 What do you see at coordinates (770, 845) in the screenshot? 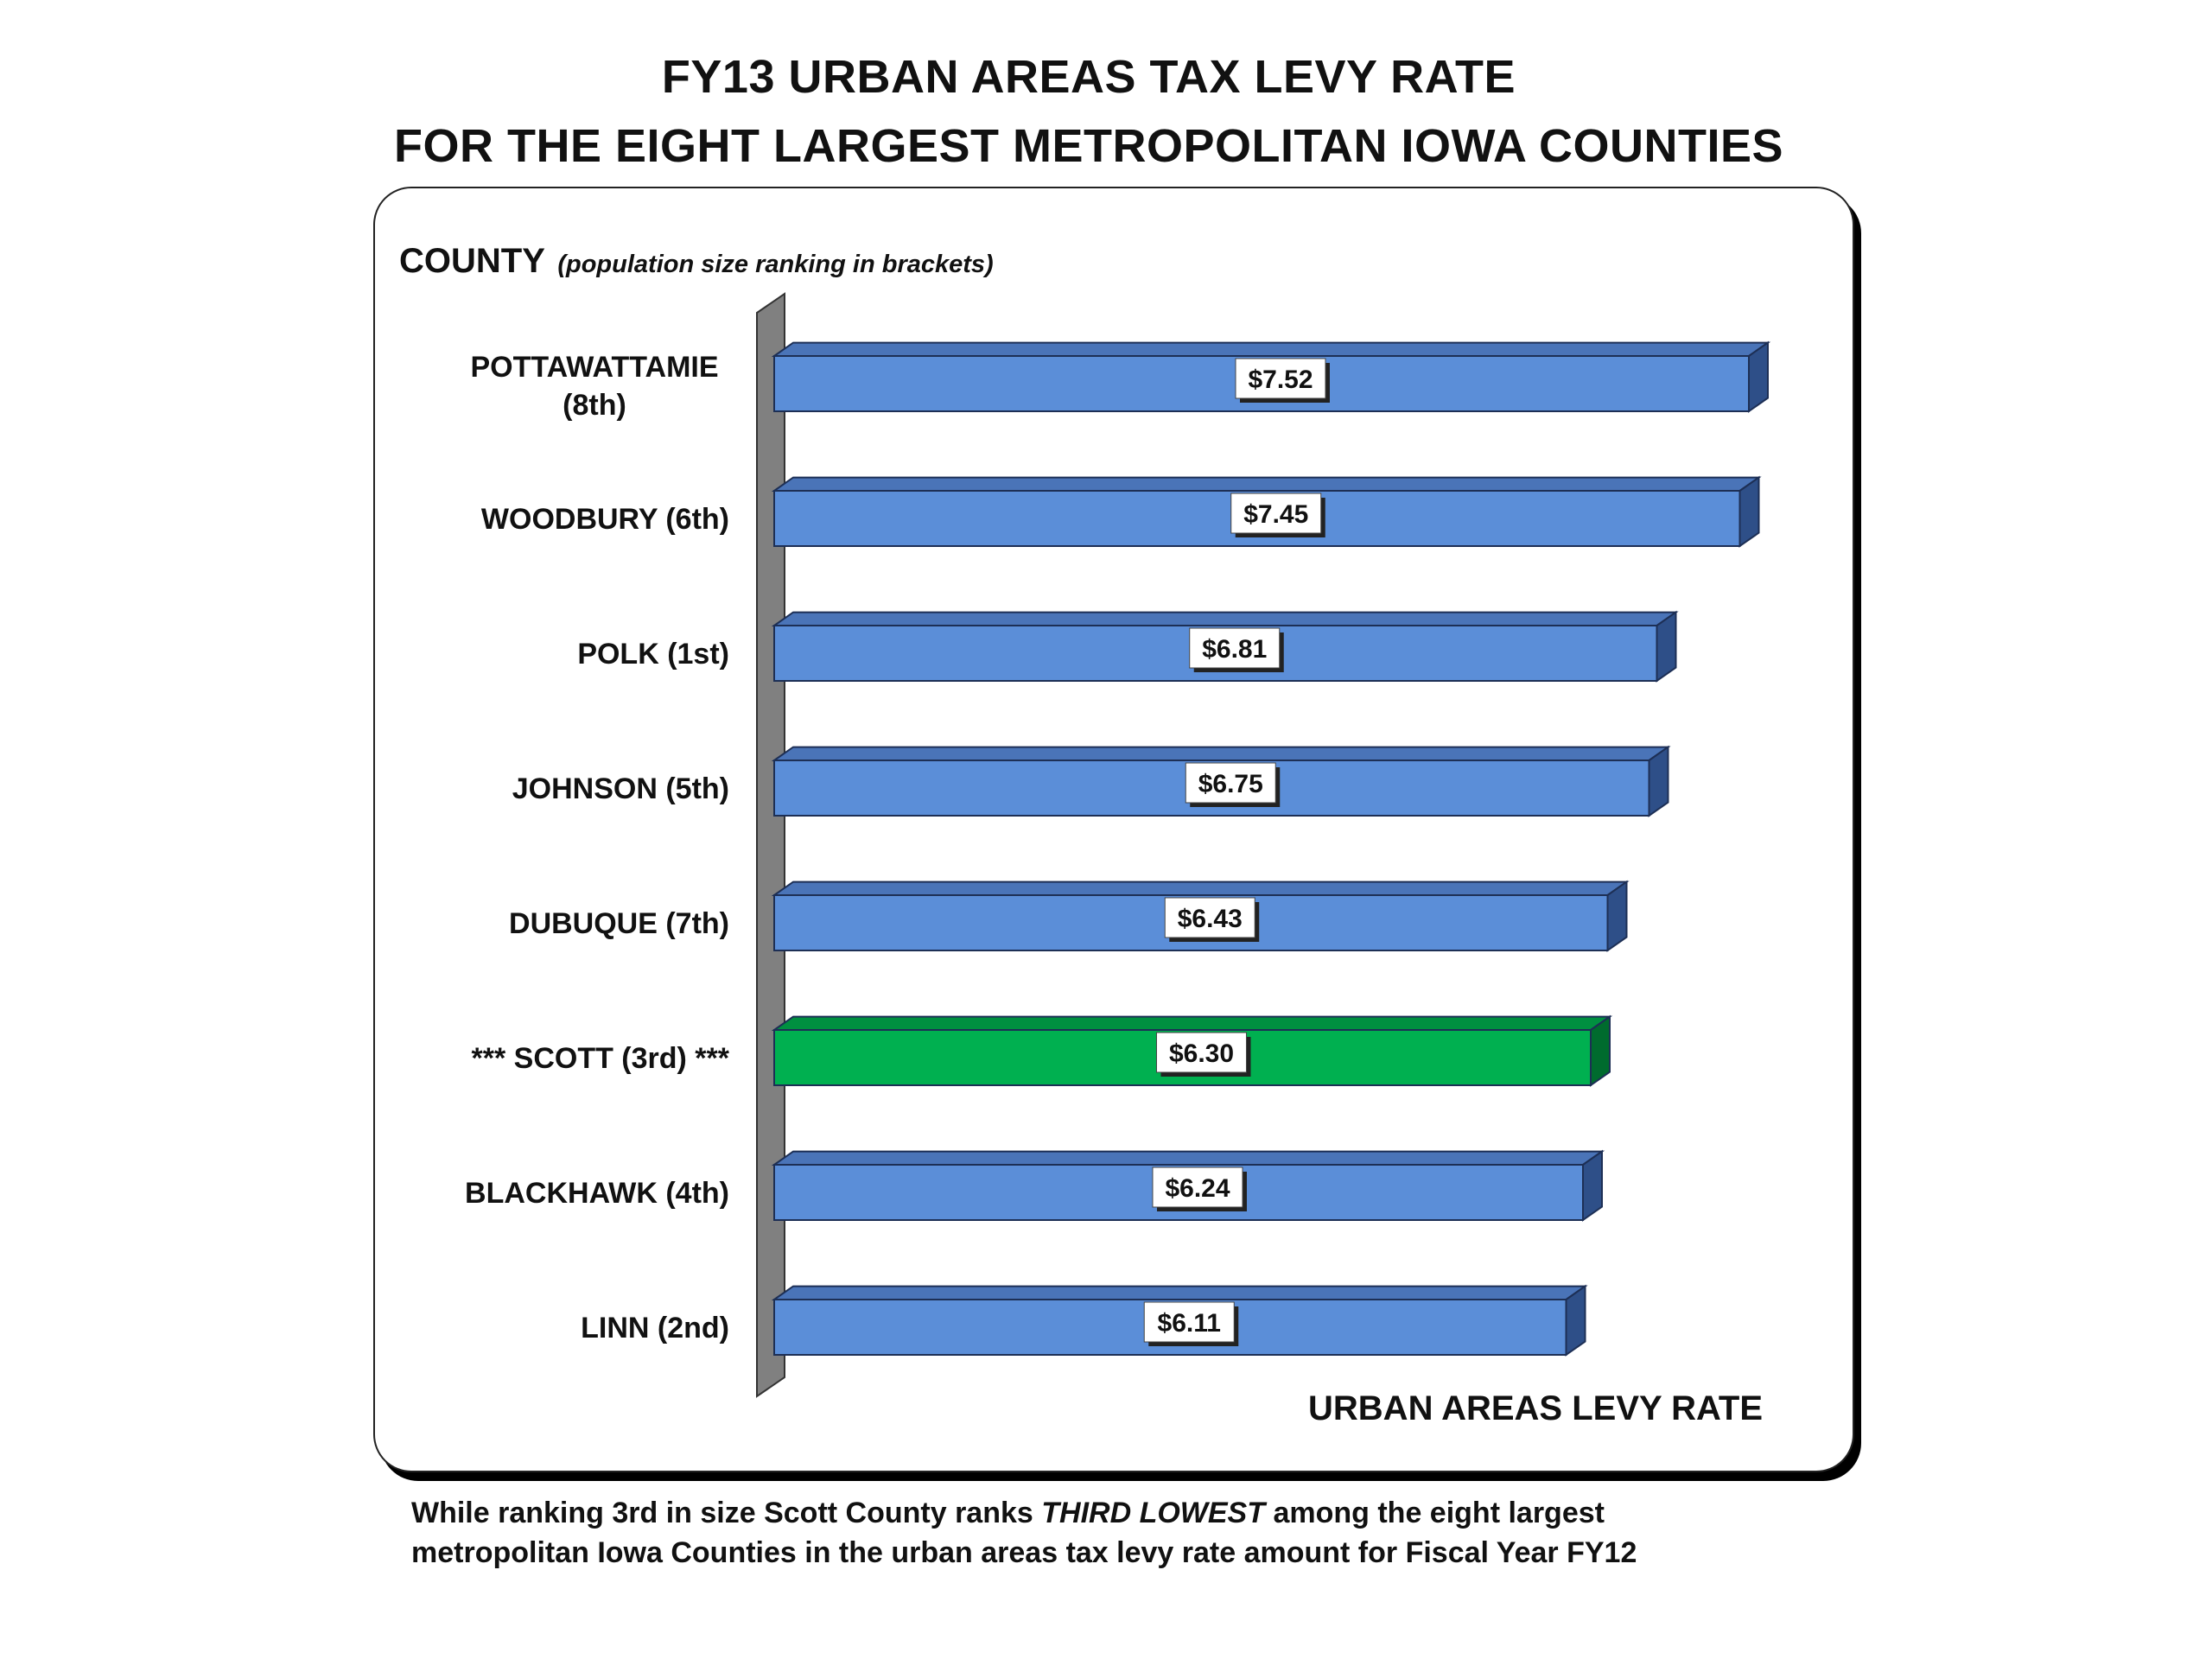
I see `axis-wall` at bounding box center [770, 845].